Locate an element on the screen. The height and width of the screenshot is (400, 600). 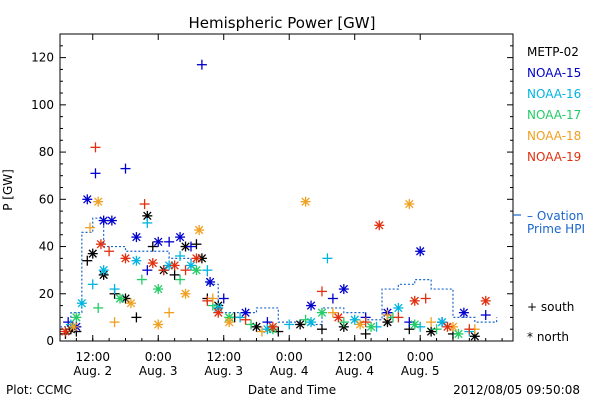
y-tick-label: 80 is located at coordinates (46, 152).